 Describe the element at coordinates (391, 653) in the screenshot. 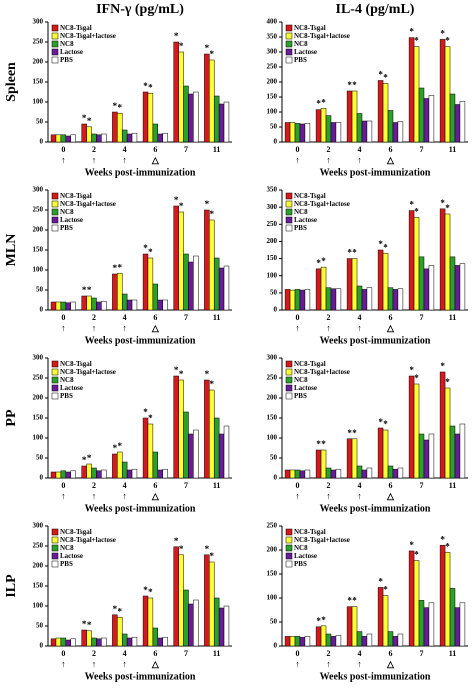

I see `x-tick-label: 6` at that location.